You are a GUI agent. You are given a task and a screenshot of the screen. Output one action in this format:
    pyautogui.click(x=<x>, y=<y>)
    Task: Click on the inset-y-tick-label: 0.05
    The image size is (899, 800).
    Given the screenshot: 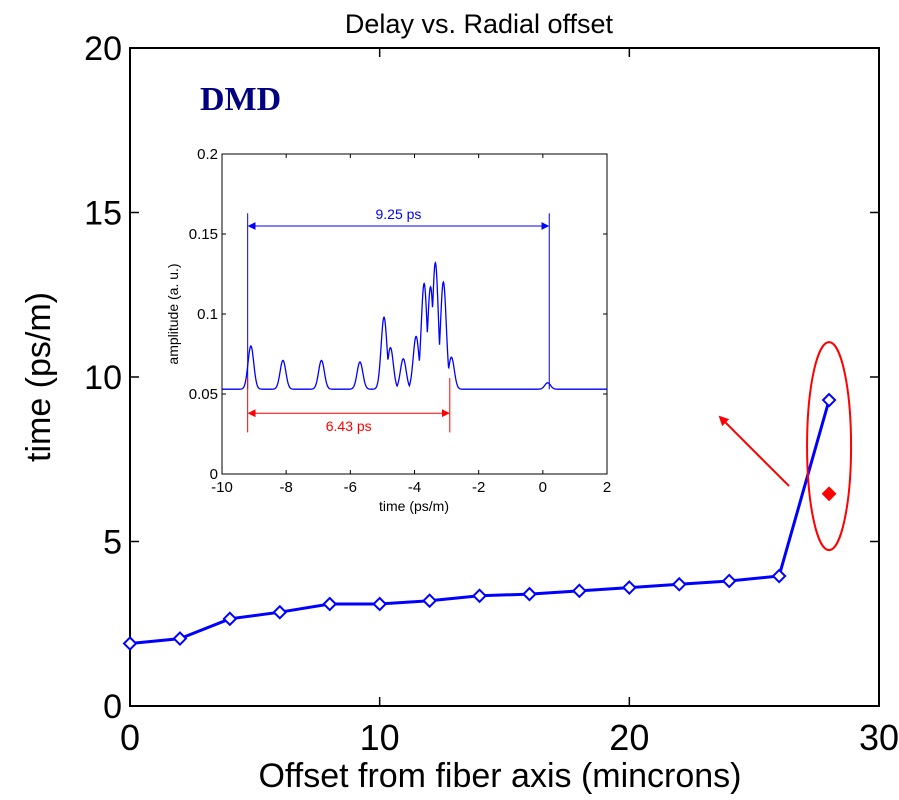 What is the action you would take?
    pyautogui.click(x=203, y=394)
    